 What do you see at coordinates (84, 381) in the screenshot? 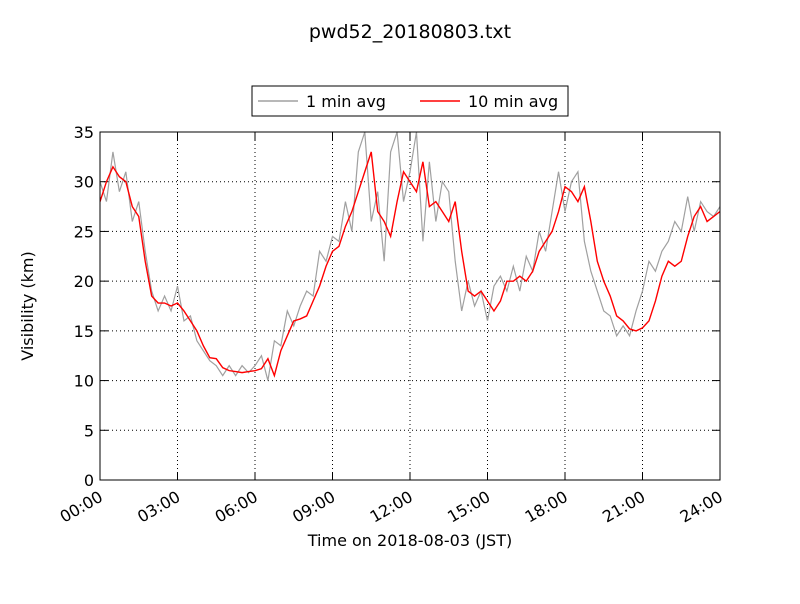
I see `y-tick-label: 10` at bounding box center [84, 381].